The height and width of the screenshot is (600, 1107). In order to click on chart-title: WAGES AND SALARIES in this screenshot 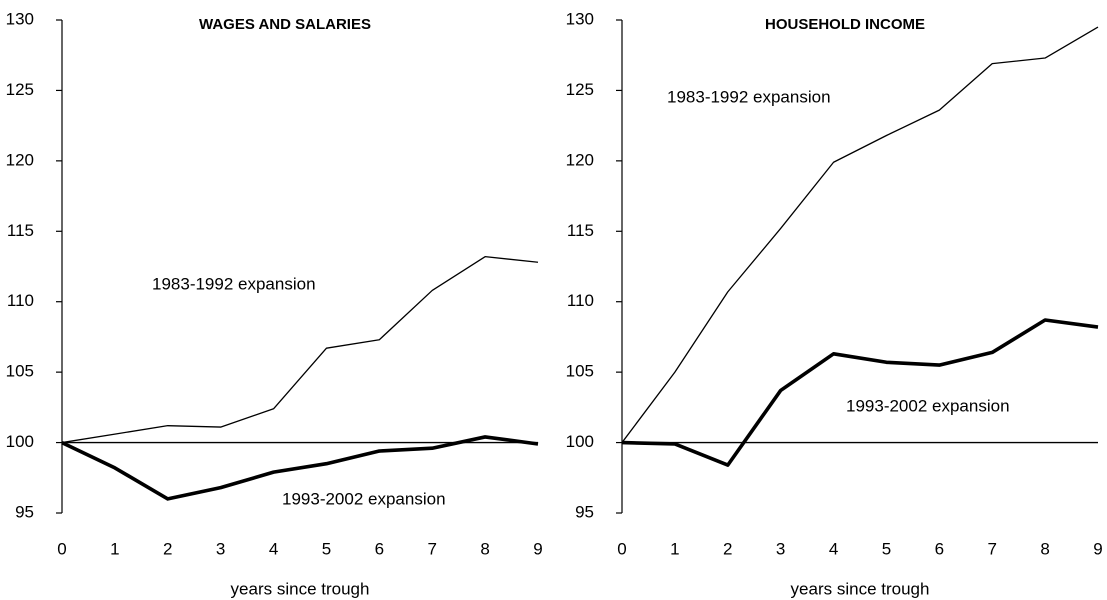, I will do `click(285, 24)`.